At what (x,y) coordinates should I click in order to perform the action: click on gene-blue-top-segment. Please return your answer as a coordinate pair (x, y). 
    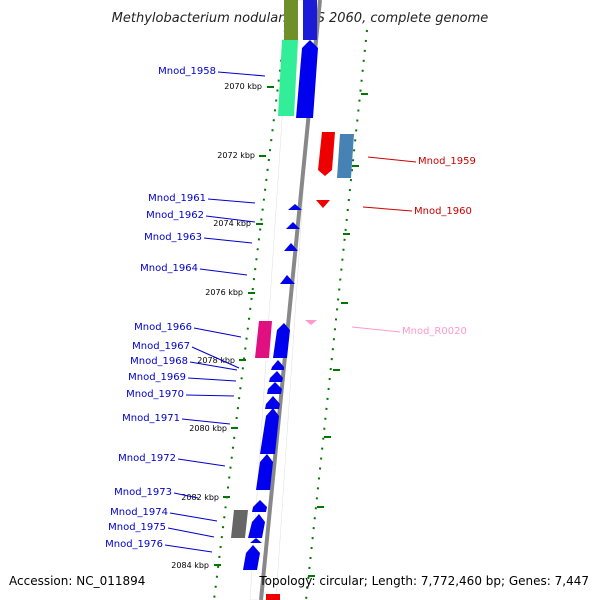
    Looking at the image, I should click on (310, 20).